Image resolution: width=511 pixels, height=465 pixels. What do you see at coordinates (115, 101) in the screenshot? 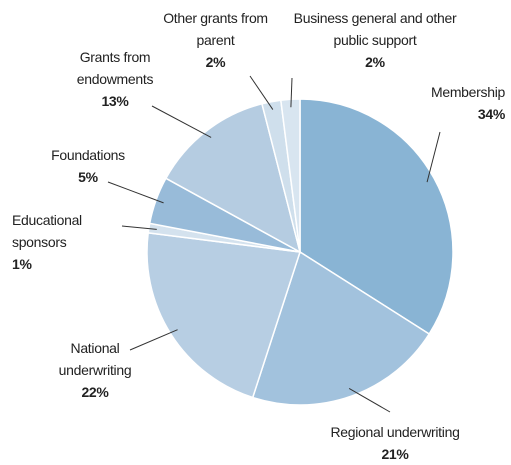
I see `value-label: 13%` at bounding box center [115, 101].